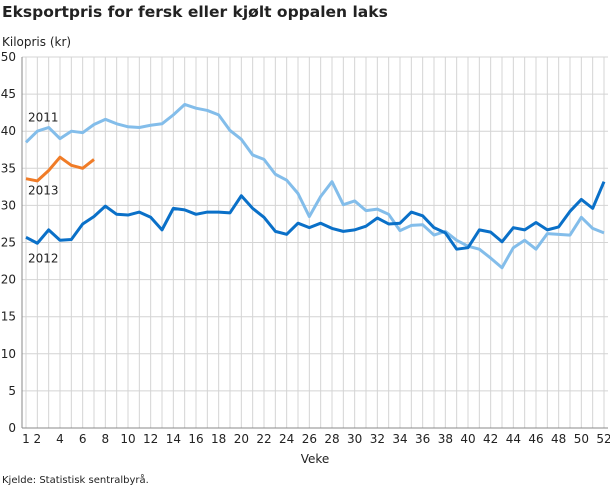 The width and height of the screenshot is (610, 488). What do you see at coordinates (535, 439) in the screenshot?
I see `x-tick-label: 46` at bounding box center [535, 439].